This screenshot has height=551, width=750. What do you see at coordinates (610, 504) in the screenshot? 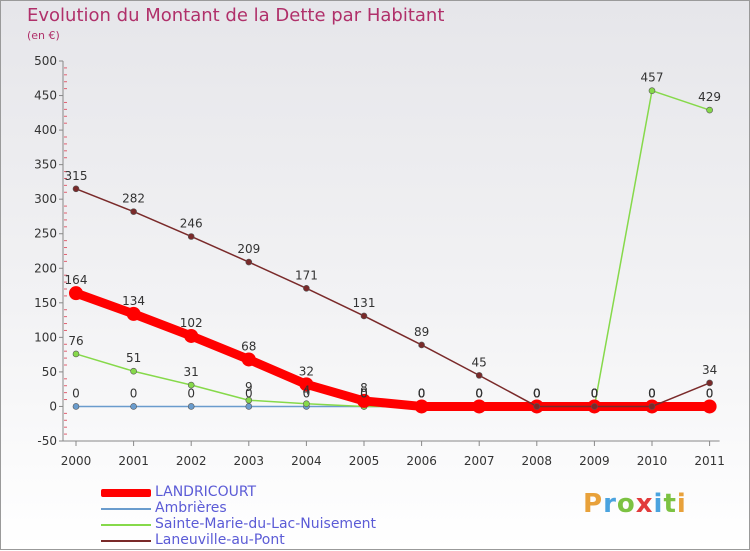
I see `logo-letter: r` at bounding box center [610, 504].